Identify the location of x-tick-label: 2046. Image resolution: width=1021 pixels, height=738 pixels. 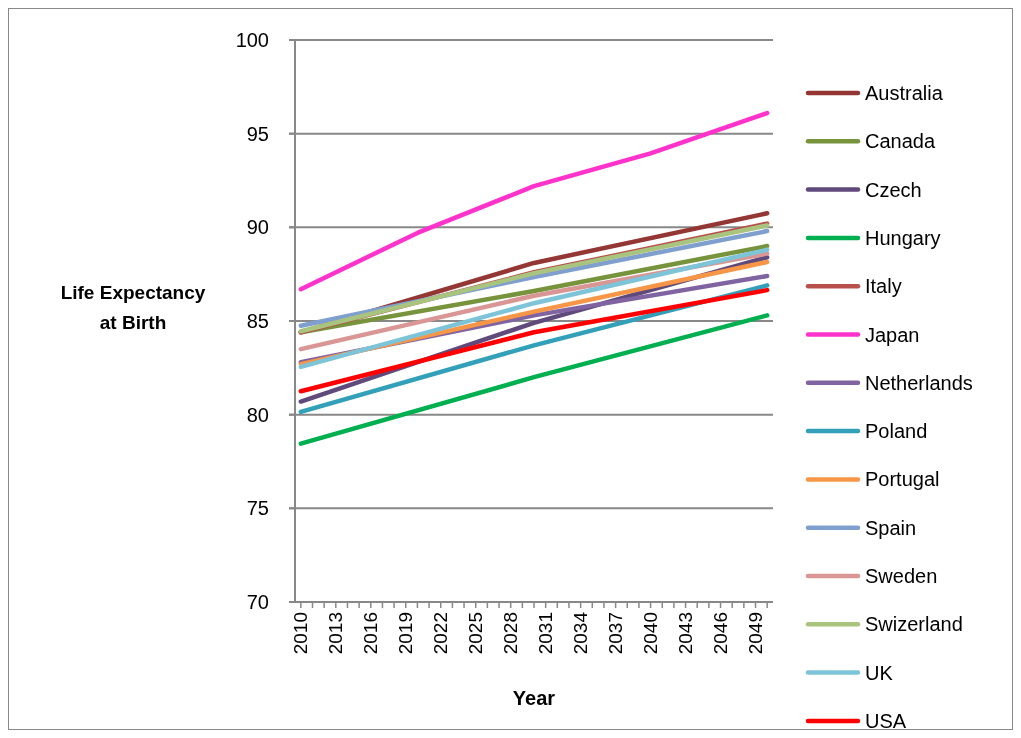
(721, 633).